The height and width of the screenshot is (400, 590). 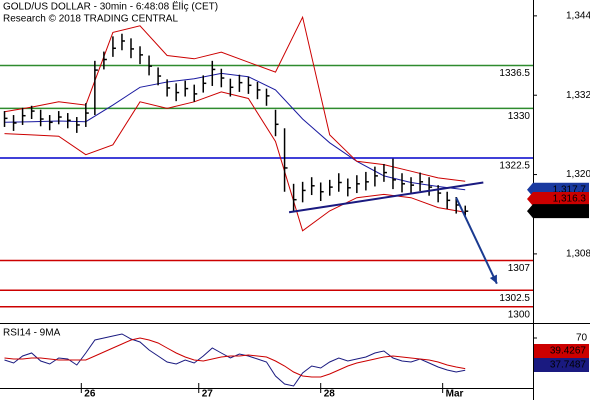 What do you see at coordinates (578, 254) in the screenshot?
I see `y-tick-label: 1,308` at bounding box center [578, 254].